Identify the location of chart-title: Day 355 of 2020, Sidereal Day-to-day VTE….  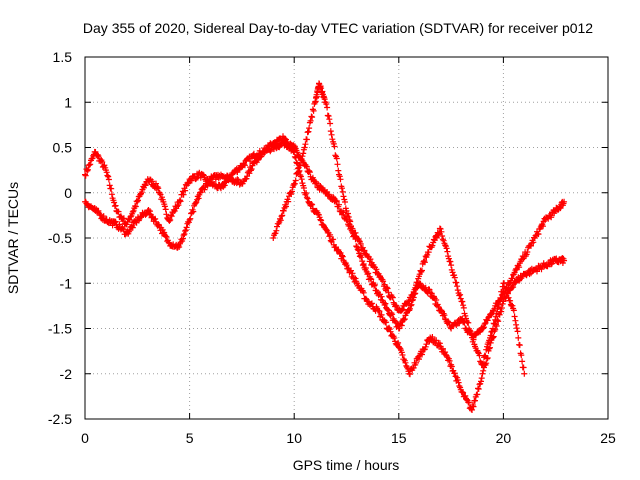
(338, 28).